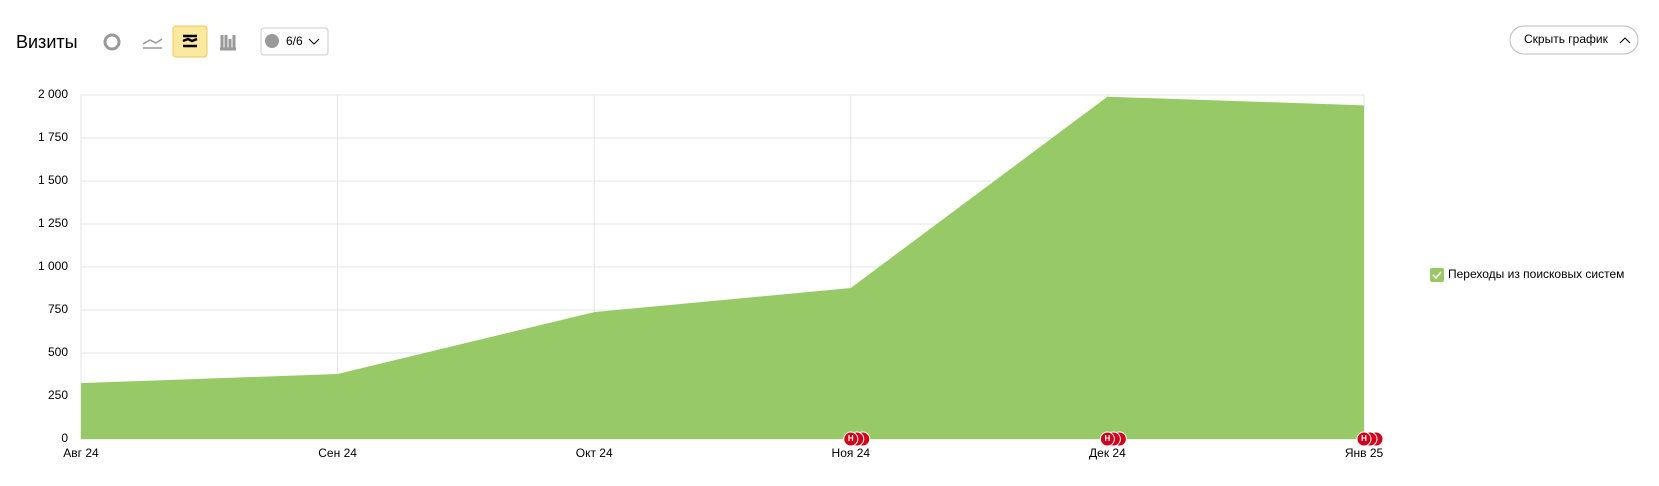  Describe the element at coordinates (47, 42) in the screenshot. I see `title: Визиты` at that location.